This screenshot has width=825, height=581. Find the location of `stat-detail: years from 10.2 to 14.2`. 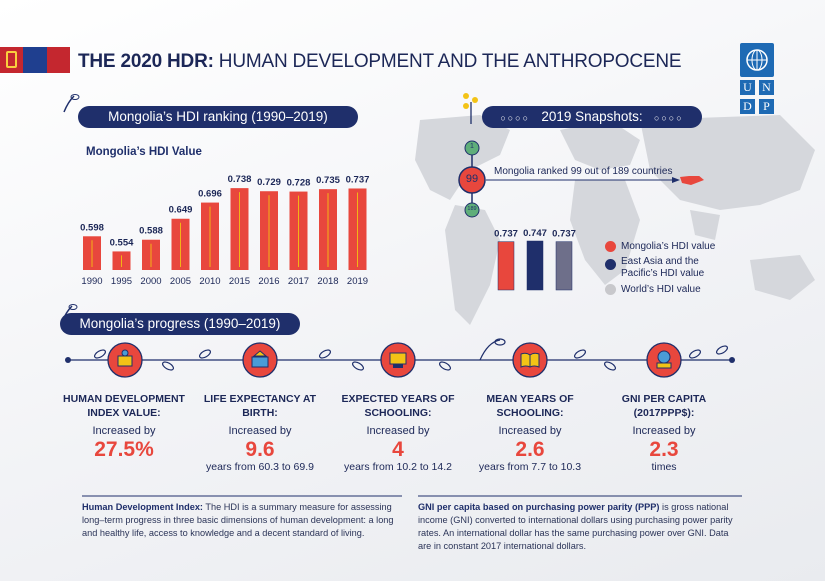

stat-detail: years from 10.2 to 14.2 is located at coordinates (398, 467).